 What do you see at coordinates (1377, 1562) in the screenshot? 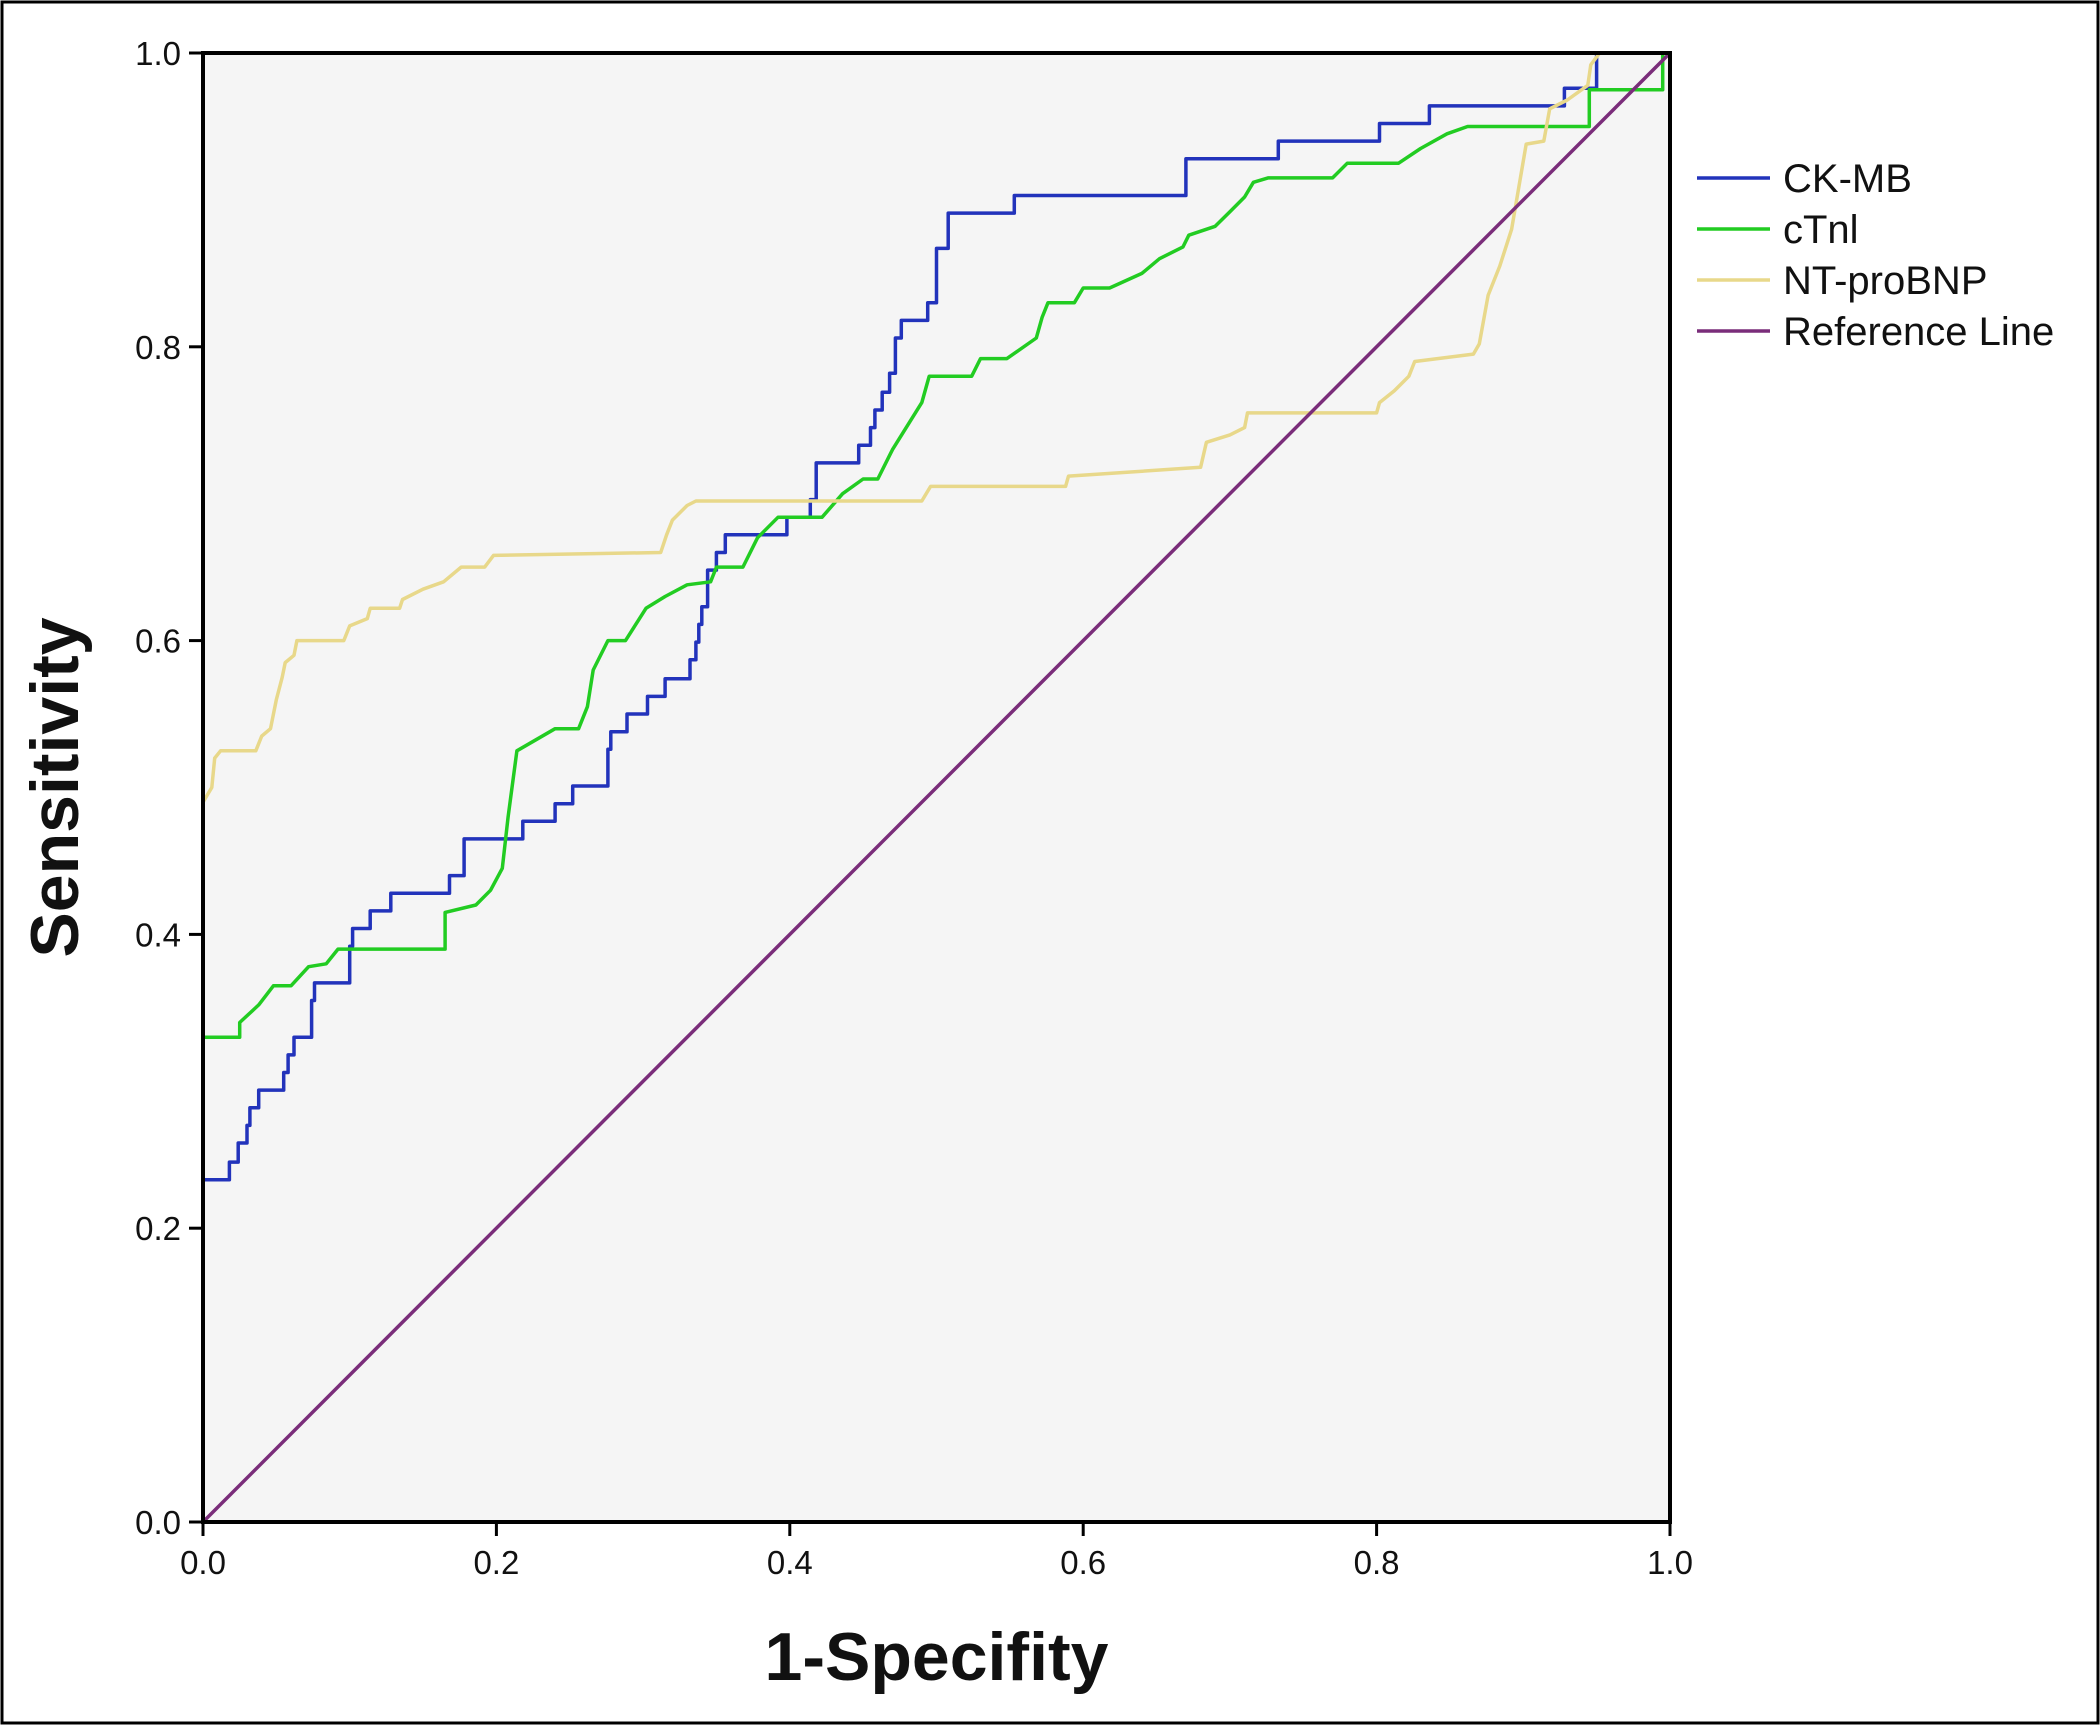
I see `x-tick-label: 0.8` at bounding box center [1377, 1562].